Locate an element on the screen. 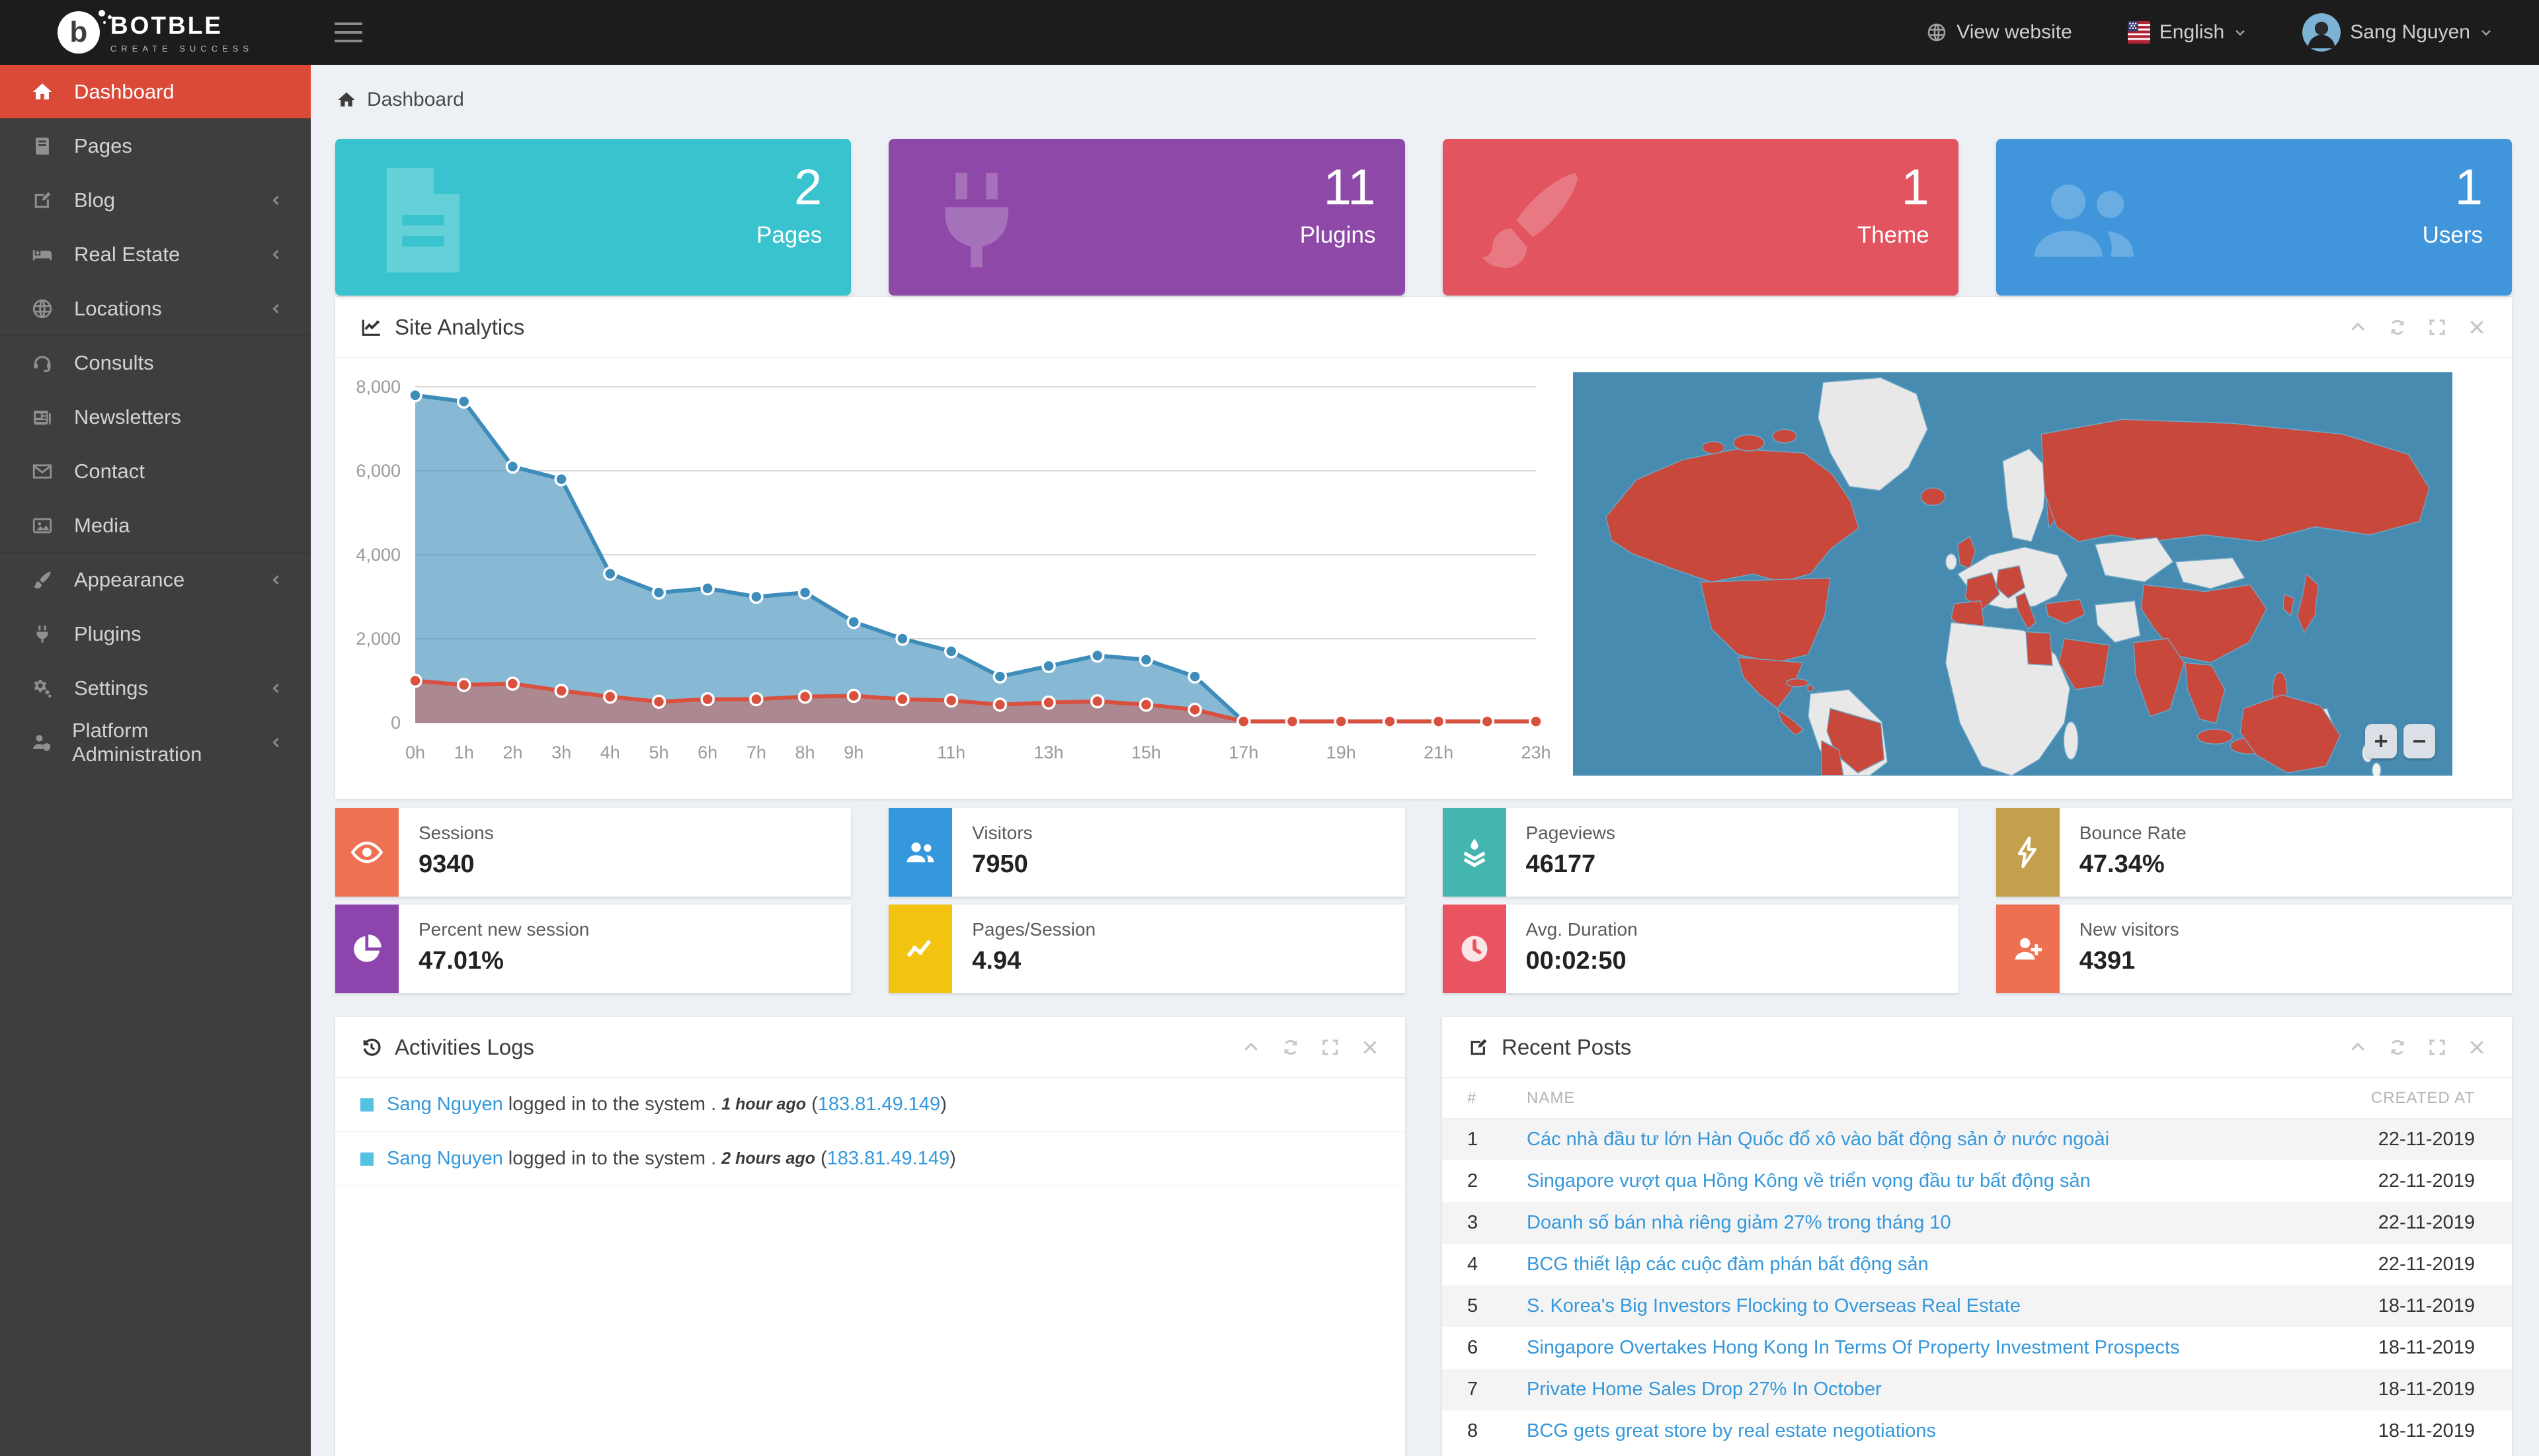 This screenshot has height=1456, width=2539. brand-tagline: CREATE SUCCESS is located at coordinates (182, 48).